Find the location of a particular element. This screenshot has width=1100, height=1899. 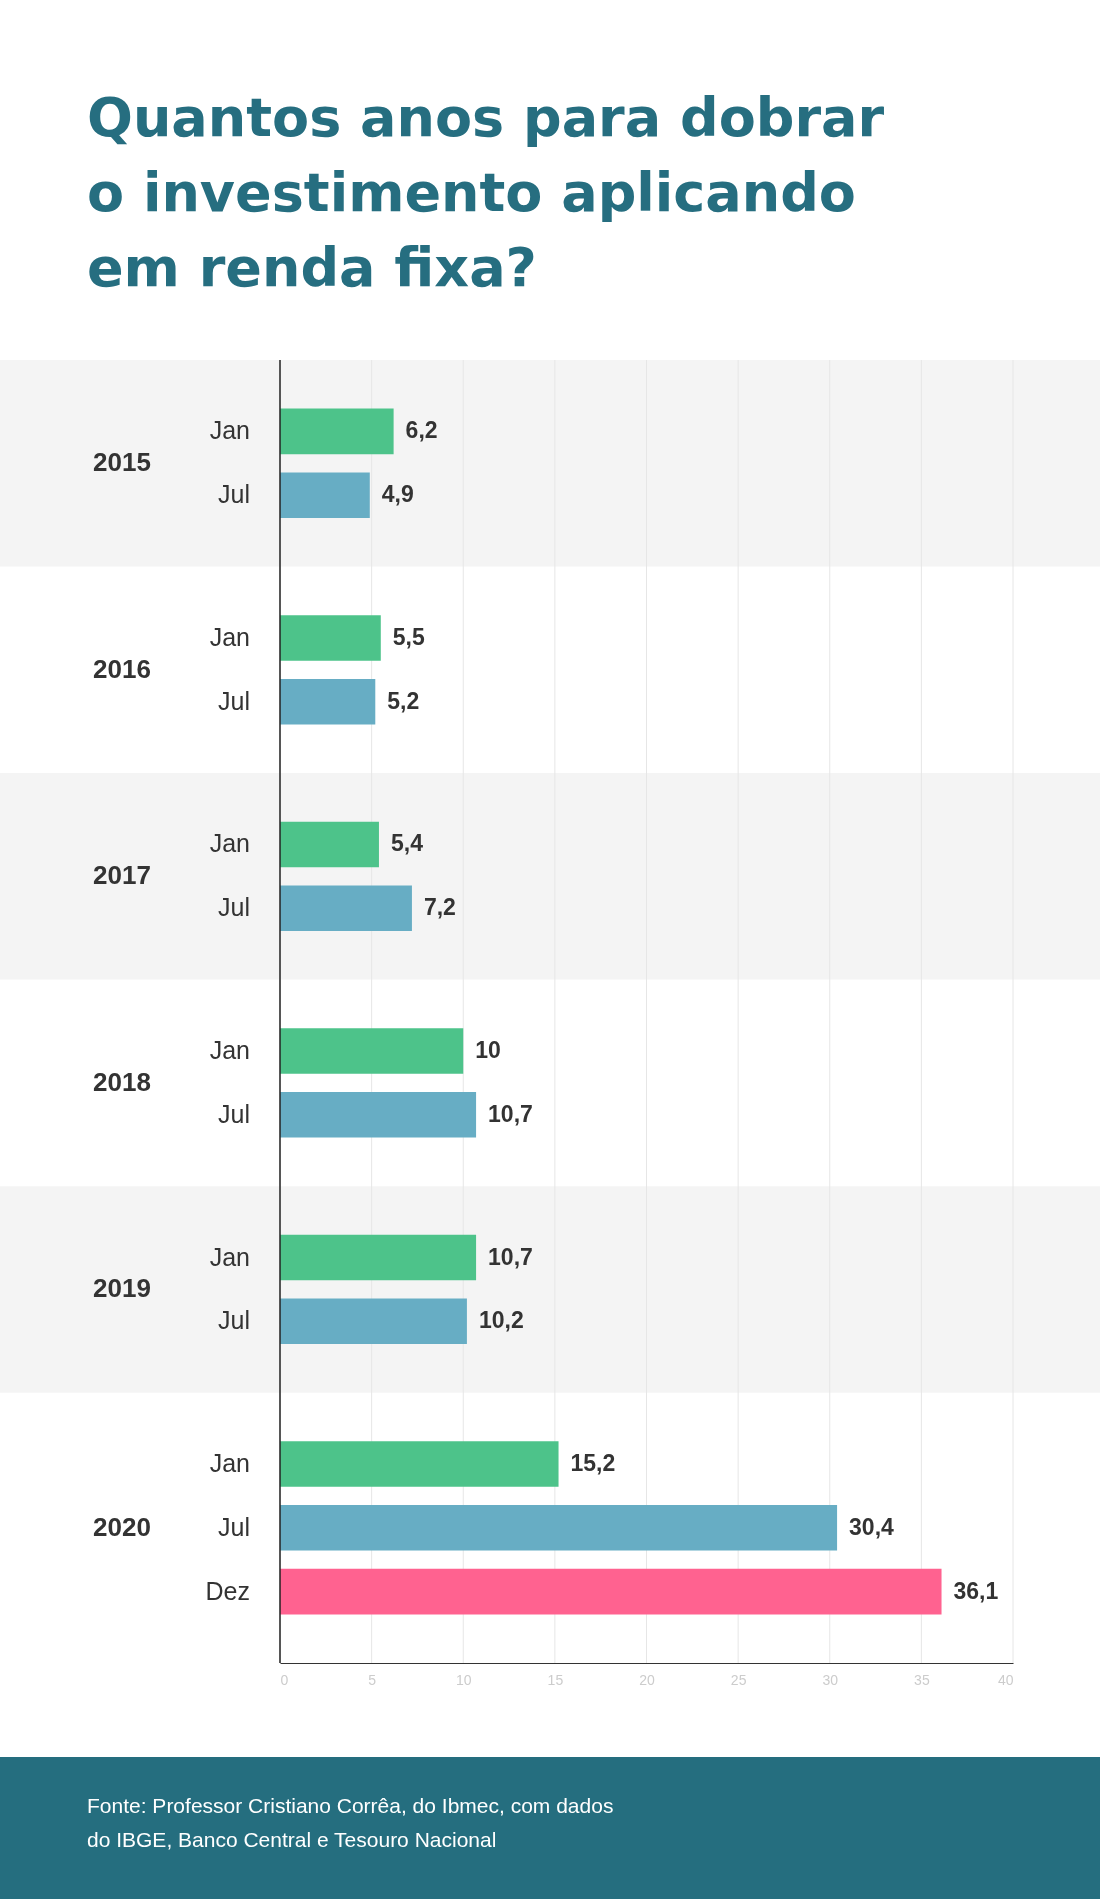

data-label: 4,9 is located at coordinates (397, 494).